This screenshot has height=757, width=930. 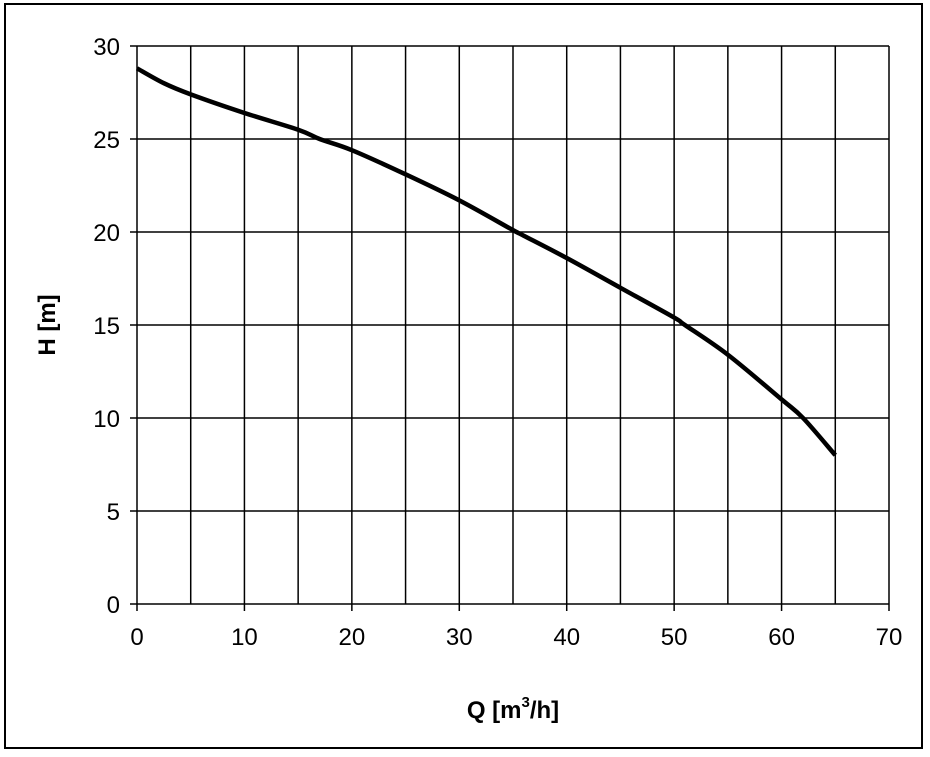 I want to click on y-axis-title: H [m], so click(x=47, y=324).